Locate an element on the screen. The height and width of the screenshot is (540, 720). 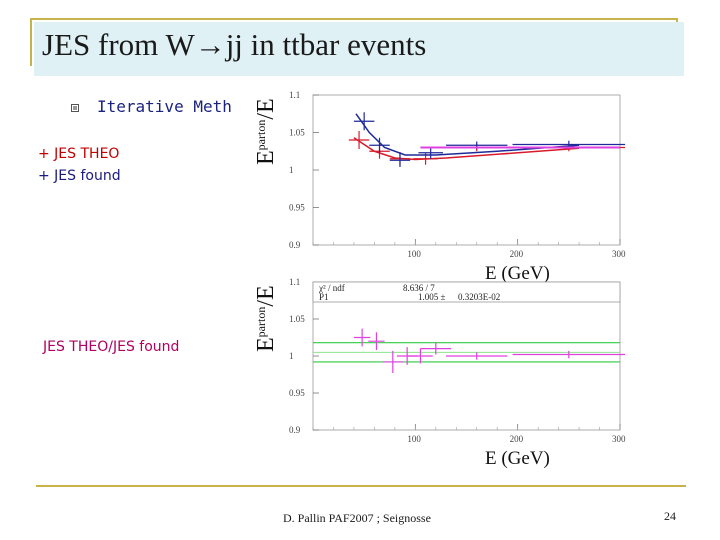
page-number: 24 is located at coordinates (670, 516).